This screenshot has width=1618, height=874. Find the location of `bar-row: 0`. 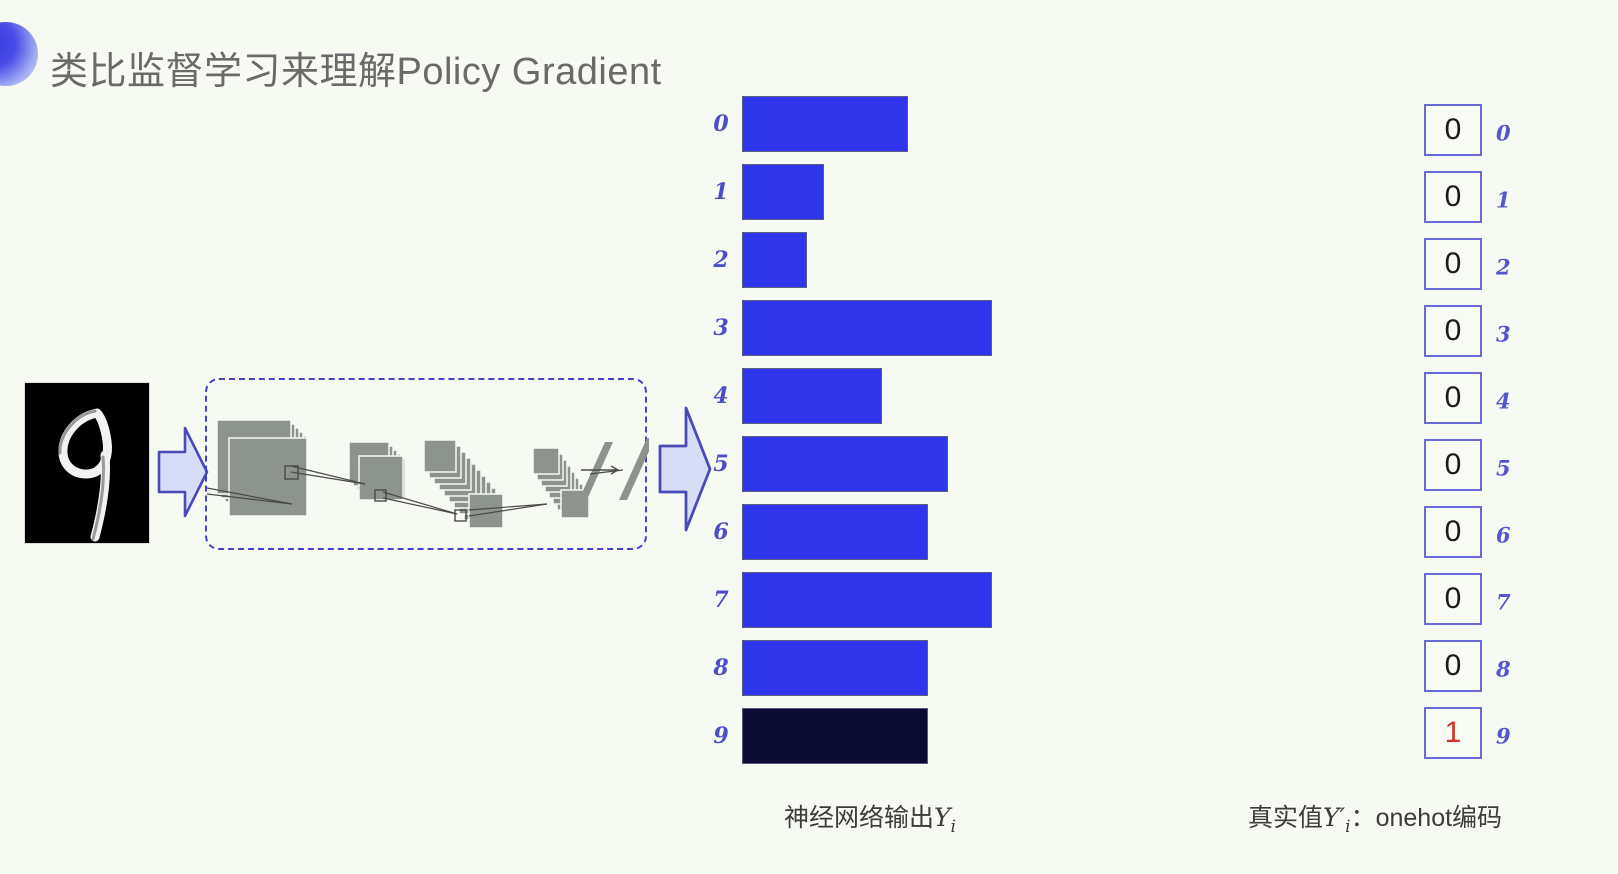

bar-row: 0 is located at coordinates (870, 124).